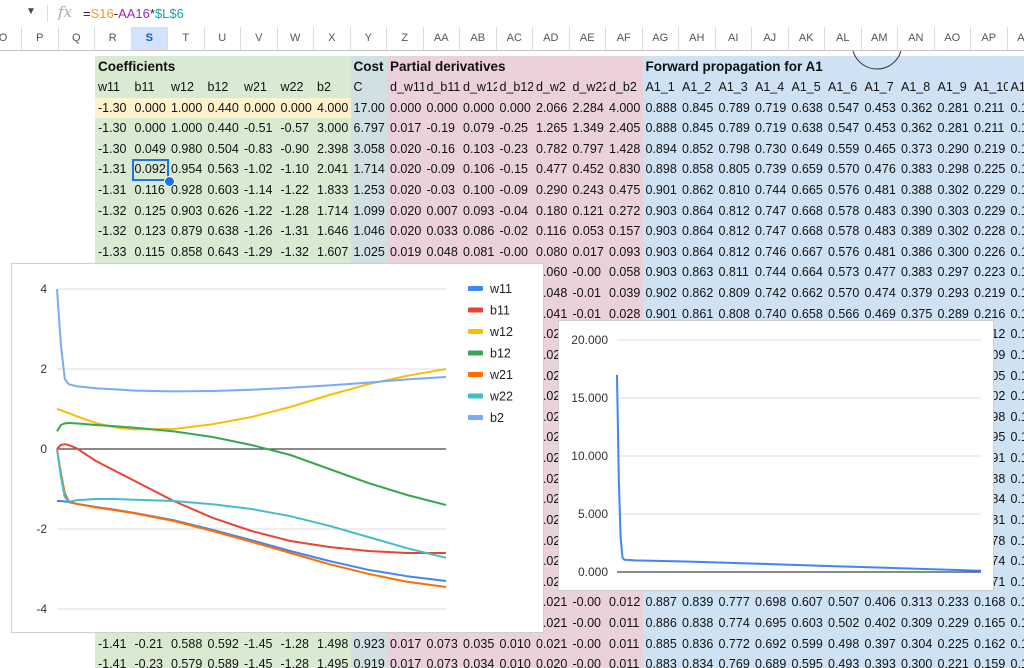  What do you see at coordinates (149, 190) in the screenshot?
I see `table-cell: 0.116` at bounding box center [149, 190].